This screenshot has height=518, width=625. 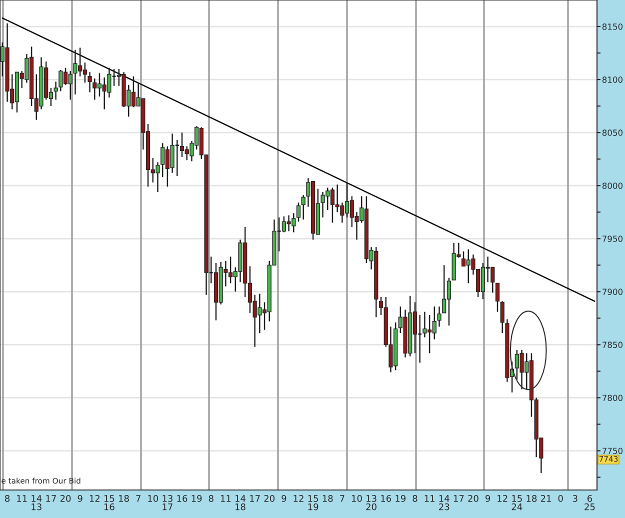 What do you see at coordinates (589, 502) in the screenshot?
I see `x-tick-label: 6 25` at bounding box center [589, 502].